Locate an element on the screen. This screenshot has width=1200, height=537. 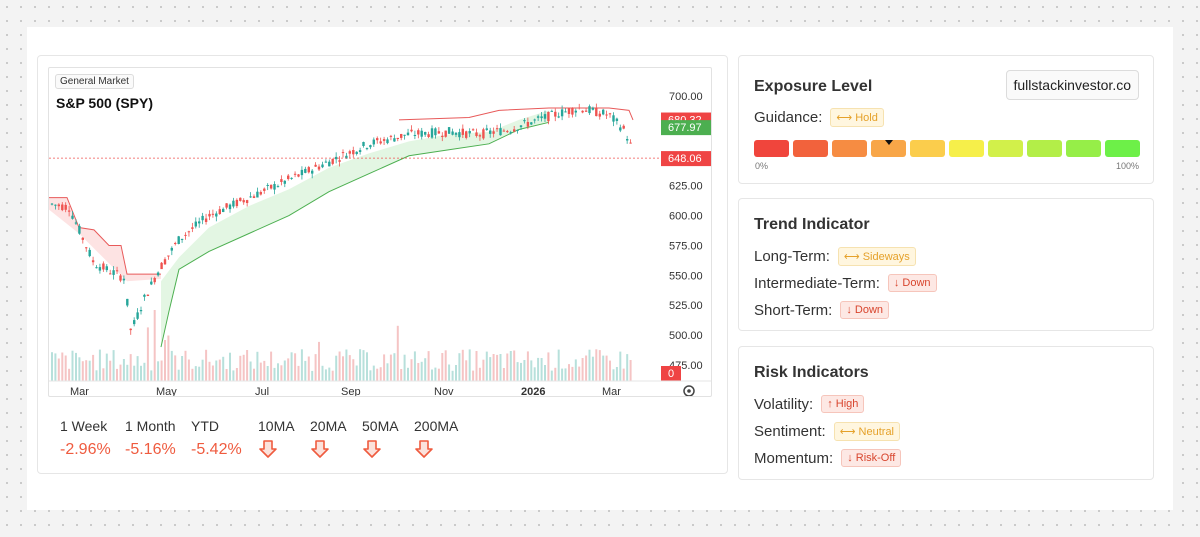
gauge-max-label: 100% is located at coordinates (1127, 166).